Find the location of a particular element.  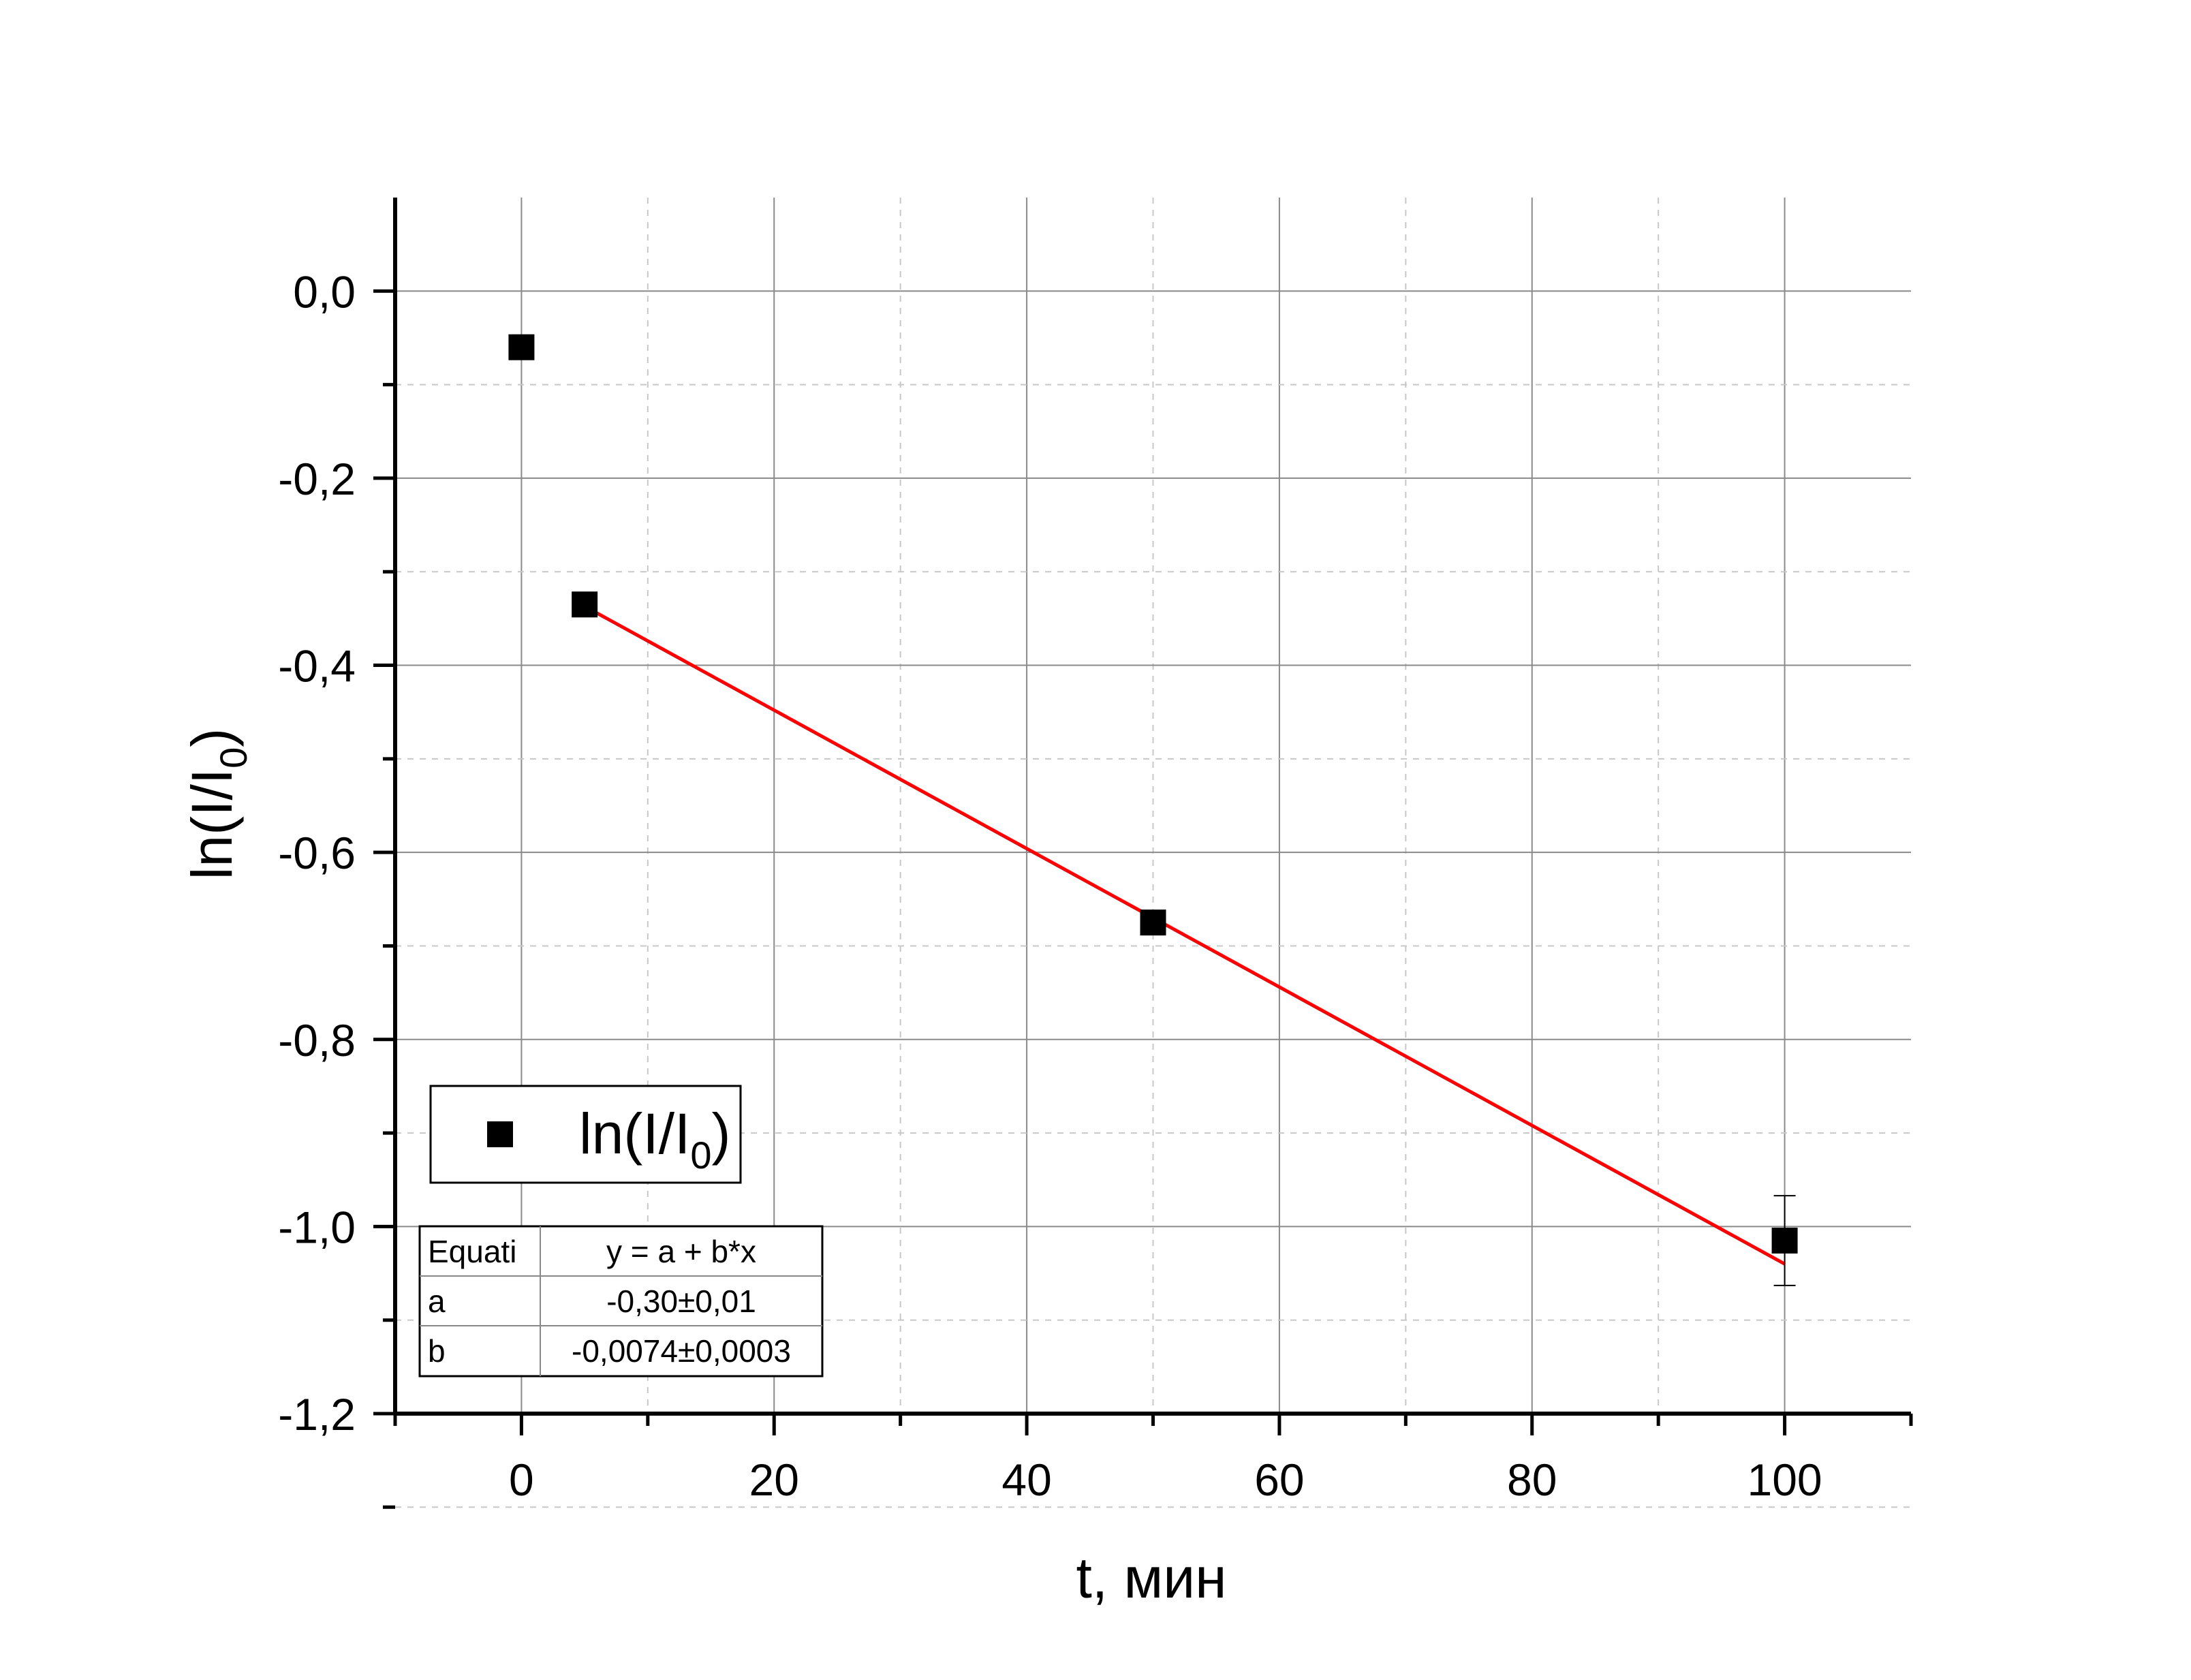

fit-table-cell-label: Equati is located at coordinates (472, 1251).